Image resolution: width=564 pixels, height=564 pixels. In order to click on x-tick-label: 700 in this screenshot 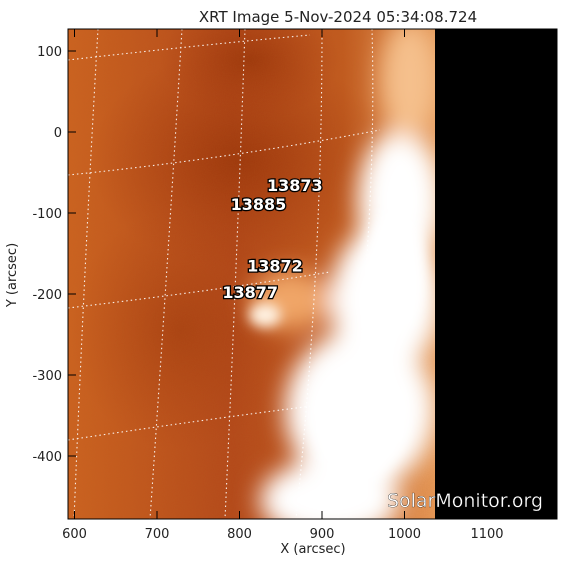, I will do `click(157, 534)`.